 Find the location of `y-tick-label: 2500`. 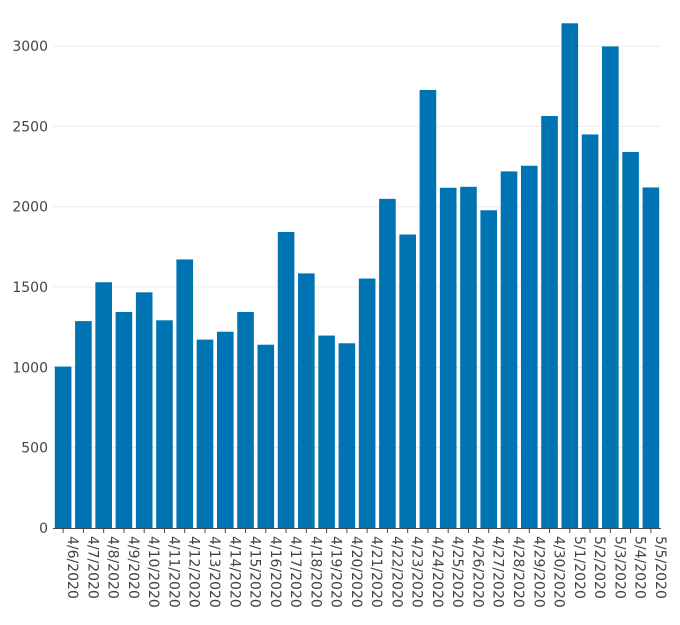

y-tick-label: 2500 is located at coordinates (30, 127).